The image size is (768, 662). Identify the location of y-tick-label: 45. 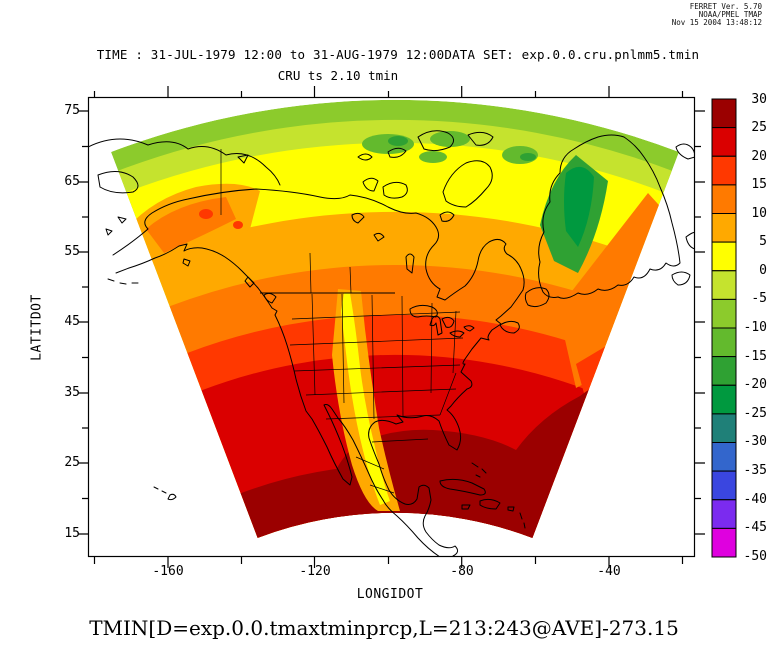
(72, 321).